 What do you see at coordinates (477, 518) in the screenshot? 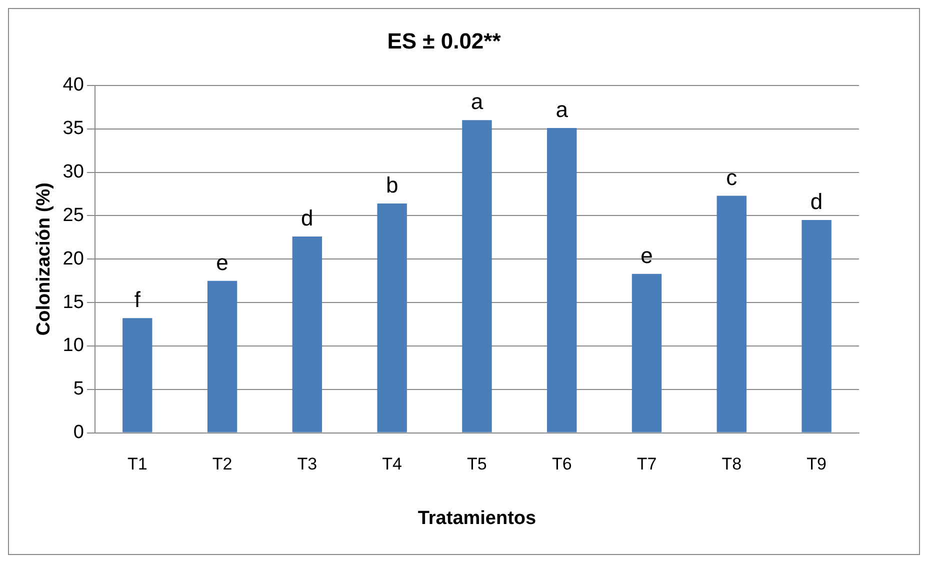
I see `x-axis-title: Tratamientos` at bounding box center [477, 518].